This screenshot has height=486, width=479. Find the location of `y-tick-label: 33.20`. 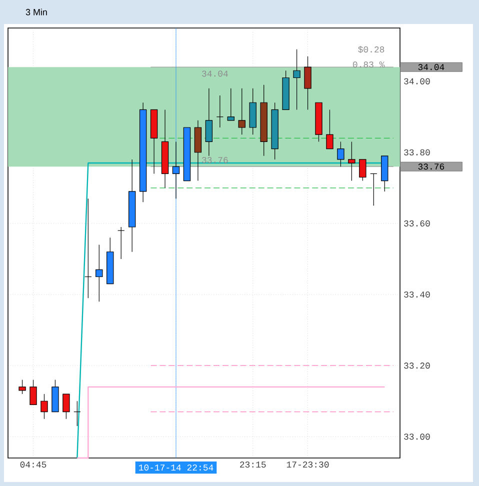

y-tick-label: 33.20 is located at coordinates (417, 365).